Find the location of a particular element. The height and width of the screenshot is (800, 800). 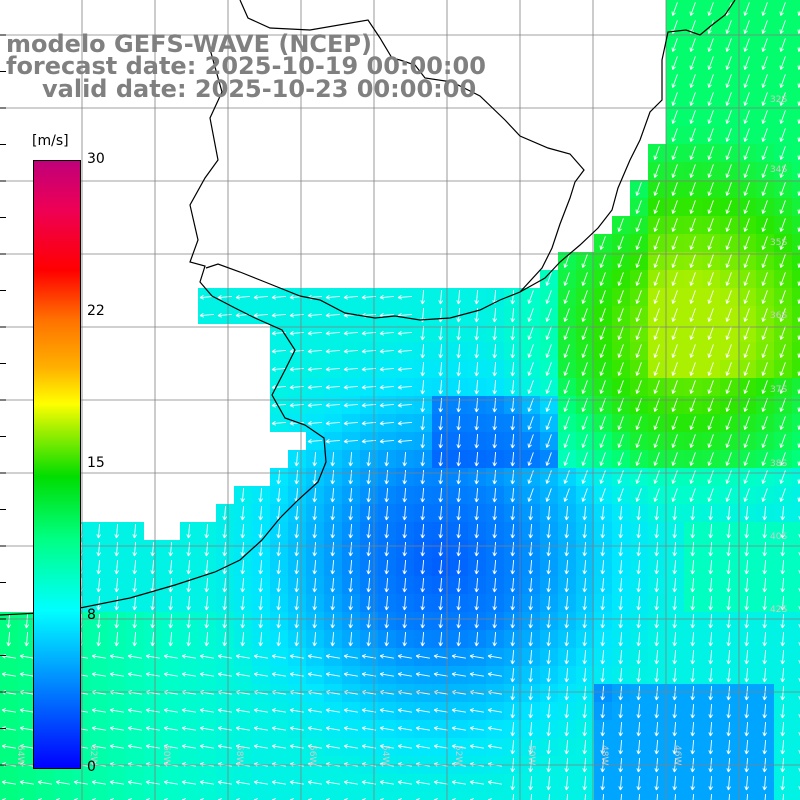

colorbar-tick-8: 8 is located at coordinates (91, 615).